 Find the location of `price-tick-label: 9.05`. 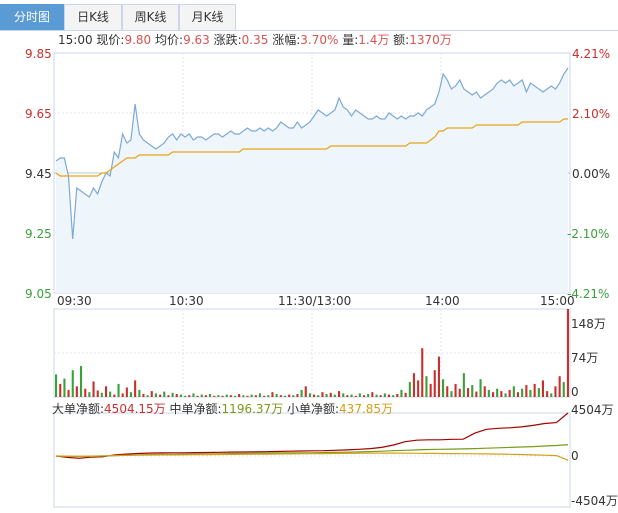

price-tick-label: 9.05 is located at coordinates (38, 294).